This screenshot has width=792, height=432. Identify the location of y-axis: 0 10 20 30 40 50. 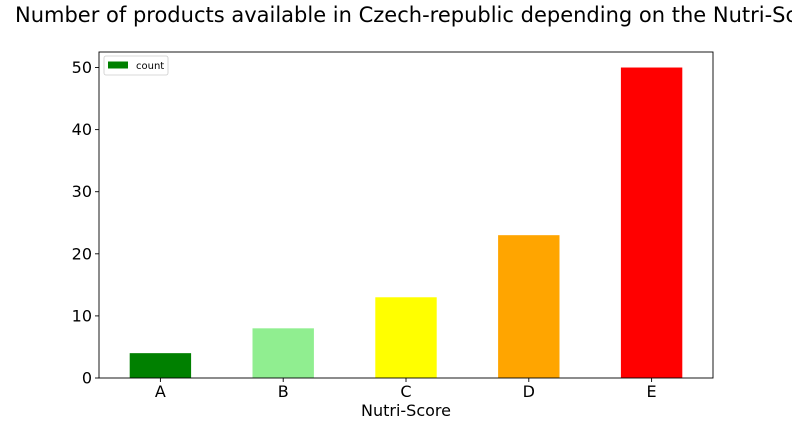
(85, 223).